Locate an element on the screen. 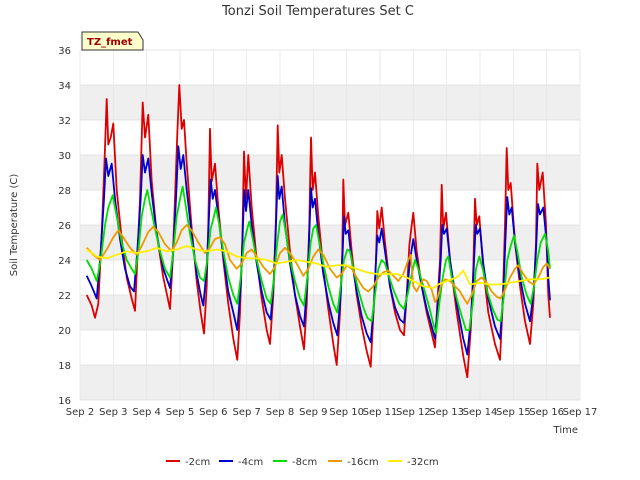 The height and width of the screenshot is (480, 640). x-tick-label: Sep 7 is located at coordinates (246, 412).